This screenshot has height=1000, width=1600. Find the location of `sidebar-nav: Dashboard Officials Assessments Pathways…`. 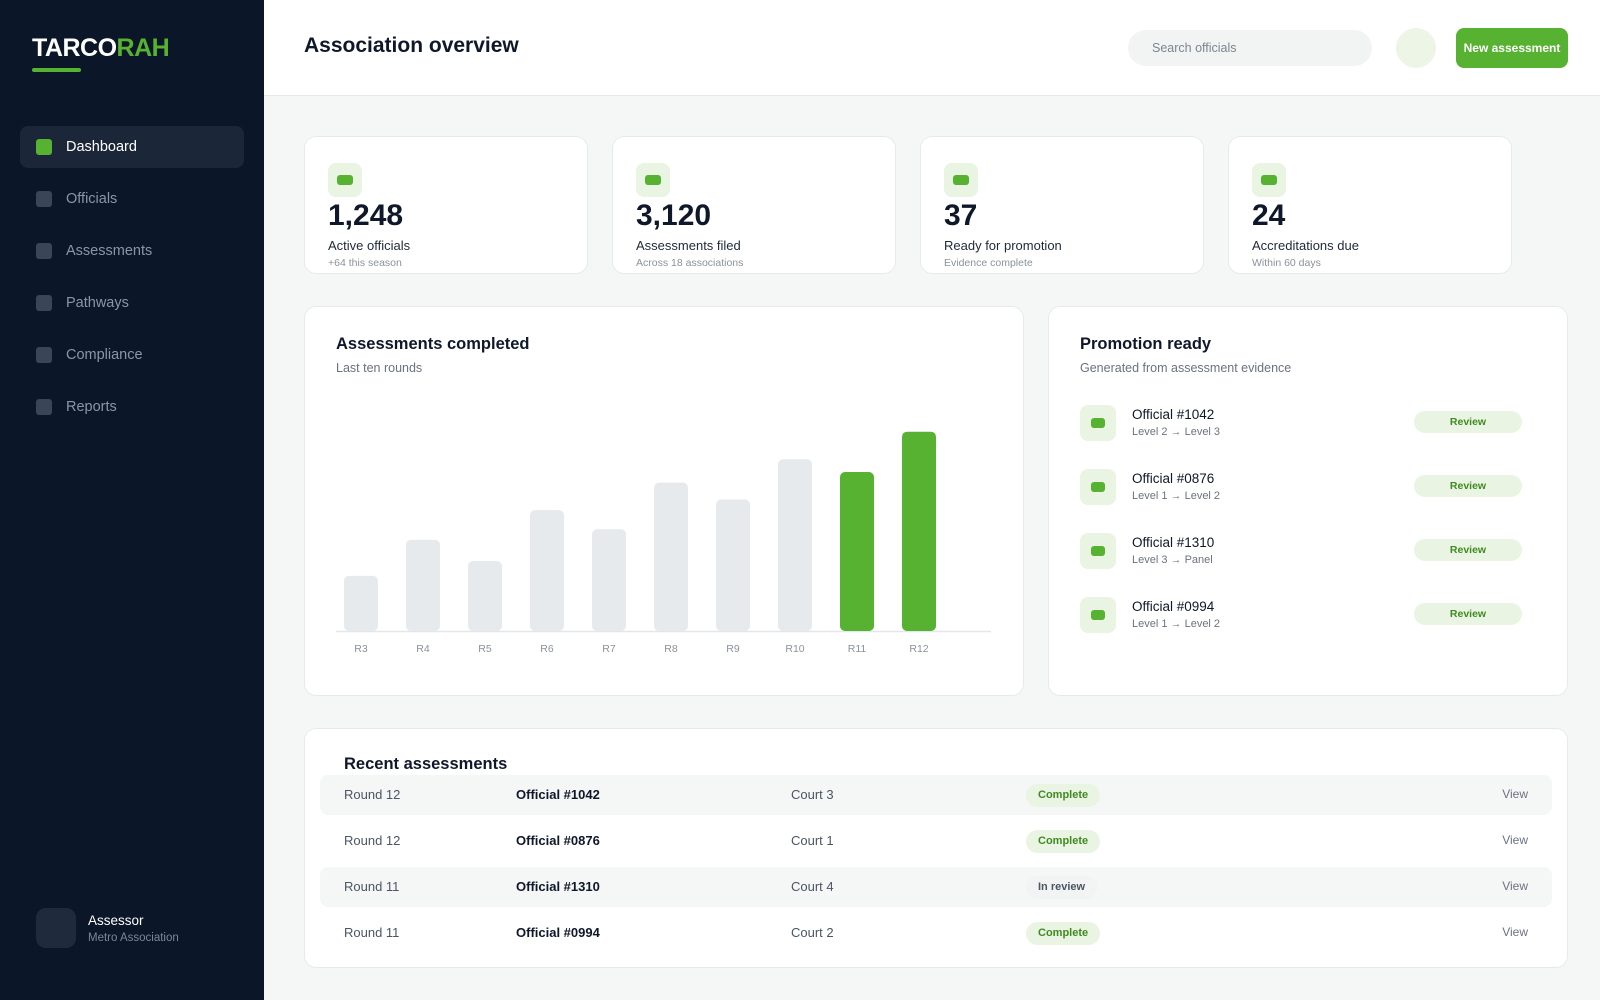

sidebar-nav: Dashboard Officials Assessments Pathways… is located at coordinates (132, 282).